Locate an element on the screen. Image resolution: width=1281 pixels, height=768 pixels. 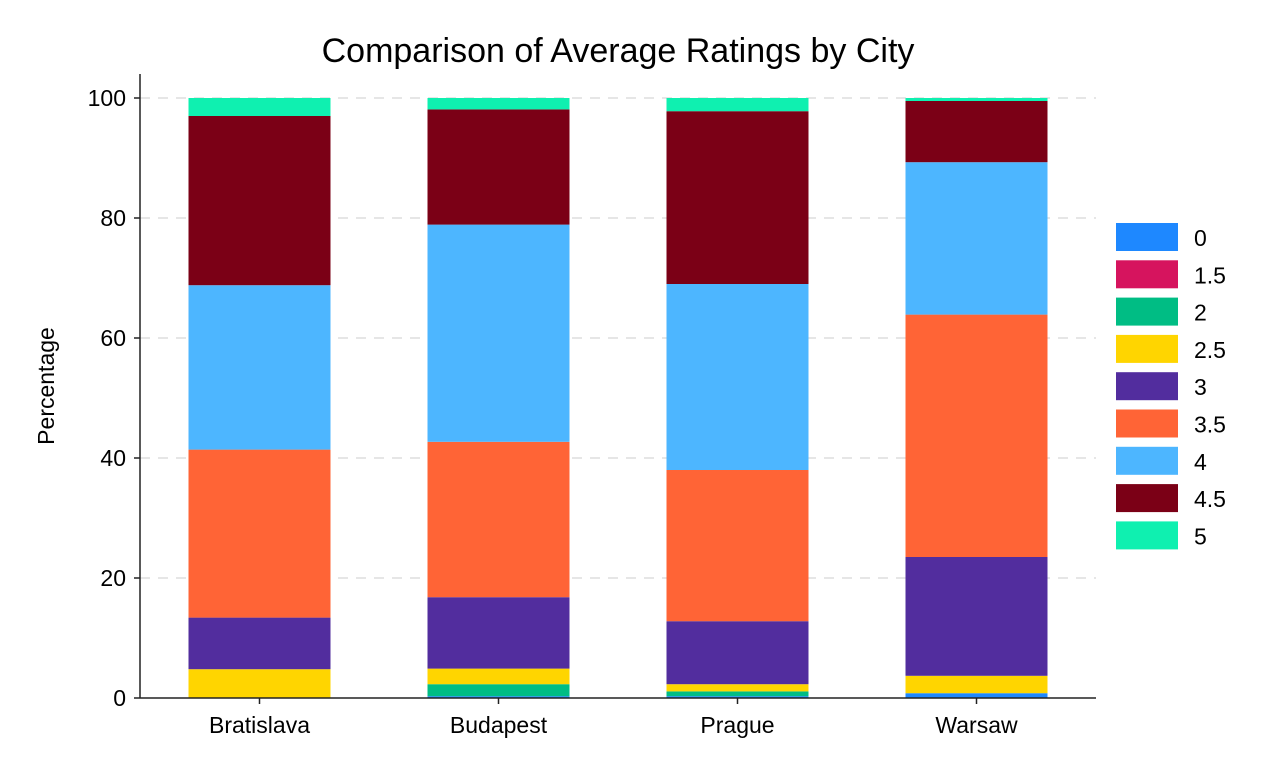
x-tick-label-prague: Prague is located at coordinates (737, 725).